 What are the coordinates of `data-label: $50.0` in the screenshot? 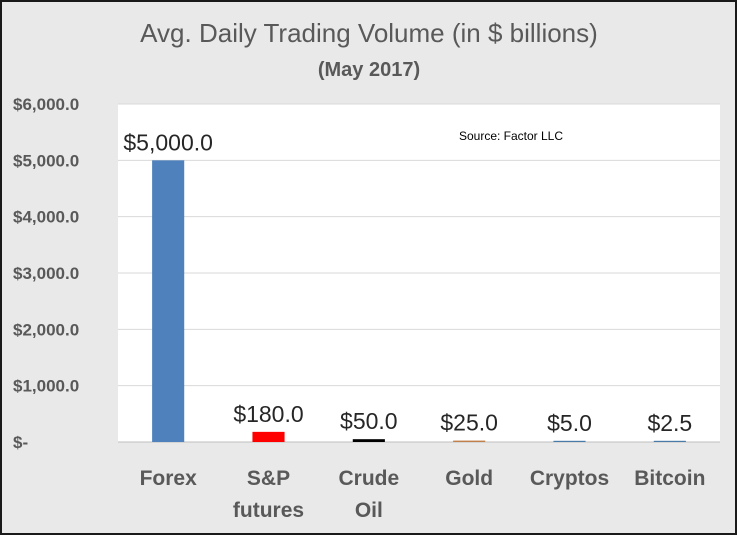 It's located at (369, 421).